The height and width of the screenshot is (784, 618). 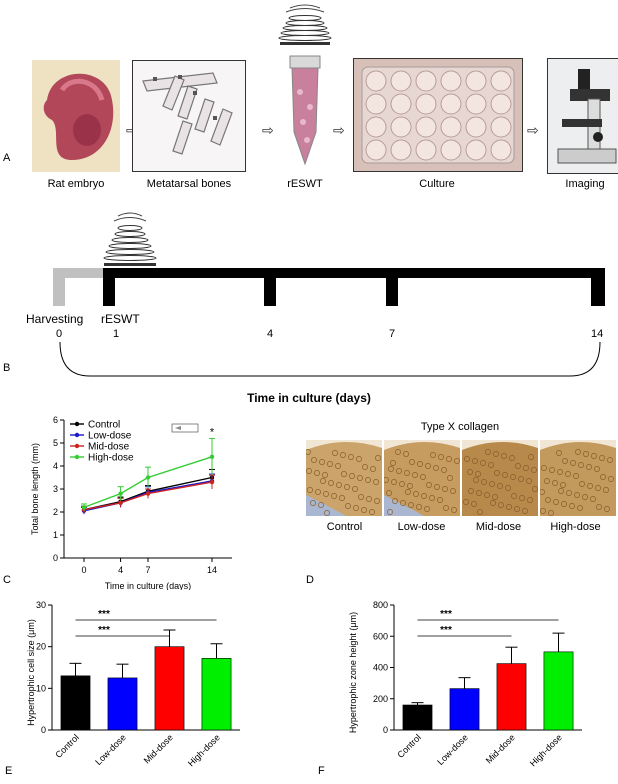 What do you see at coordinates (585, 184) in the screenshot?
I see `caption-imaging: Imaging` at bounding box center [585, 184].